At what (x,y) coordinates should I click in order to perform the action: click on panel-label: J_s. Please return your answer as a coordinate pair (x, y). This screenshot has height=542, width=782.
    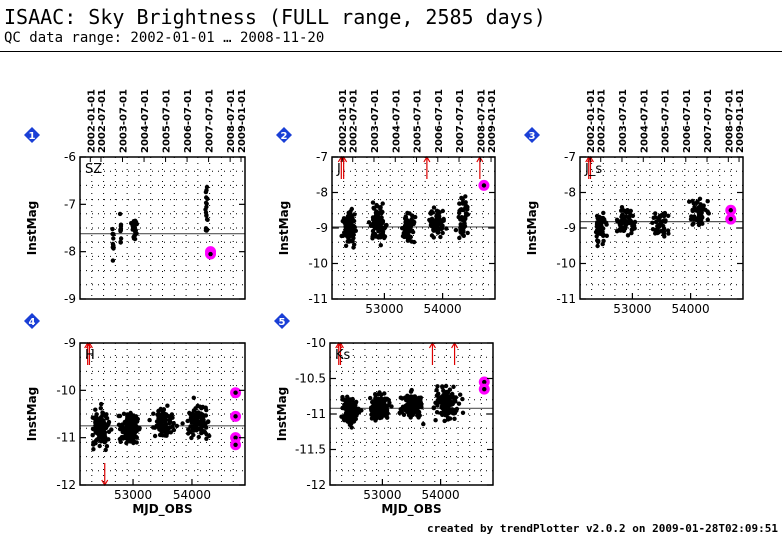
    Looking at the image, I should click on (593, 169).